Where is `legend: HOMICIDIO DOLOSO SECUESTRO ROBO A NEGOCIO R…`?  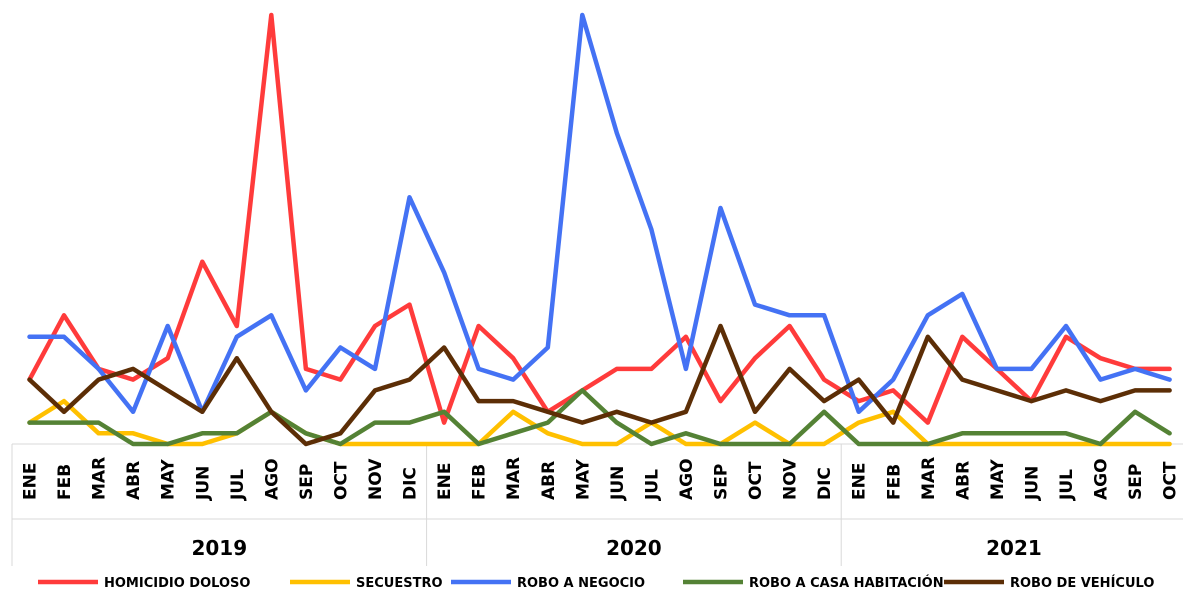
legend: HOMICIDIO DOLOSO SECUESTRO ROBO A NEGOCIO R… is located at coordinates (596, 583).